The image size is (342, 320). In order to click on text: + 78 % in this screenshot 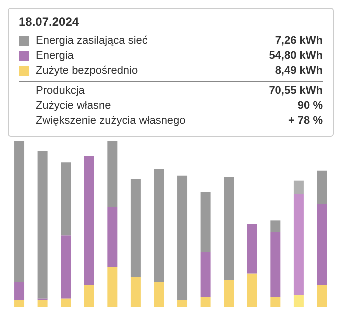, I will do `click(305, 122)`.